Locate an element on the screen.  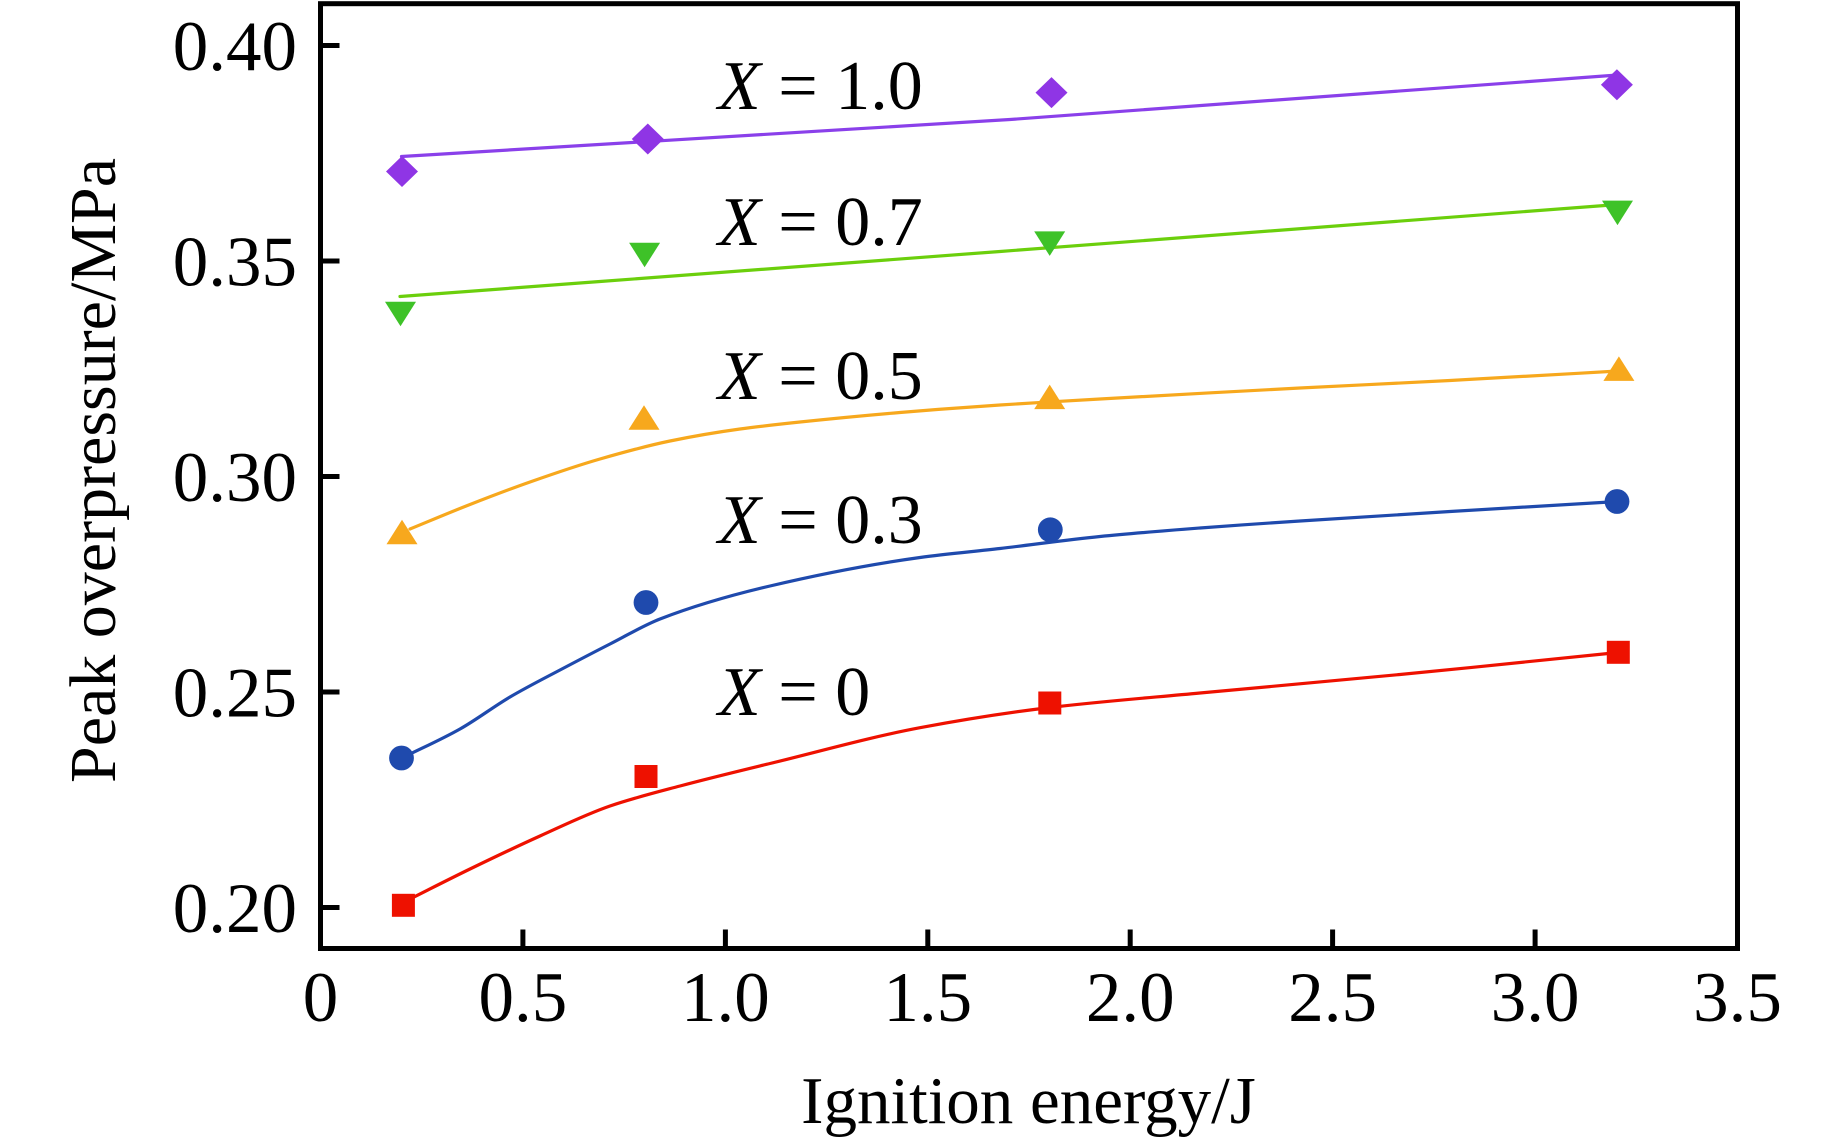
svg-text: X = 0.3 is located at coordinates (819, 520).